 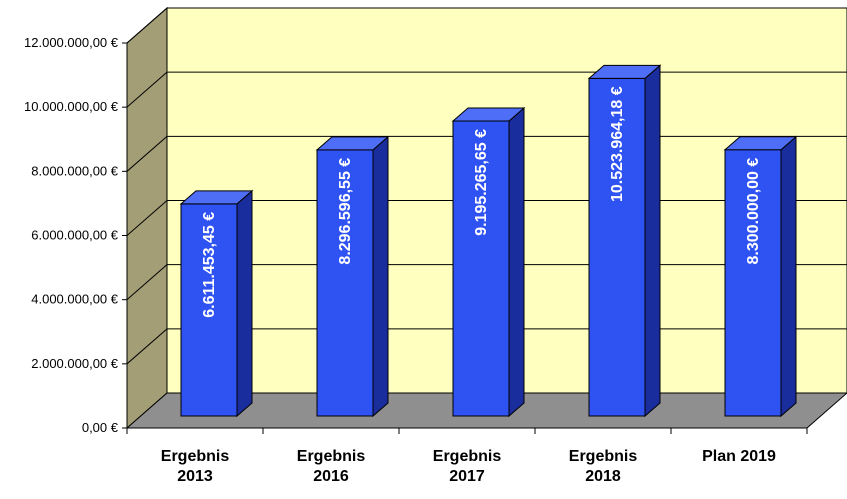 What do you see at coordinates (617, 144) in the screenshot?
I see `bar-value-label: 10.523.964,18 €` at bounding box center [617, 144].